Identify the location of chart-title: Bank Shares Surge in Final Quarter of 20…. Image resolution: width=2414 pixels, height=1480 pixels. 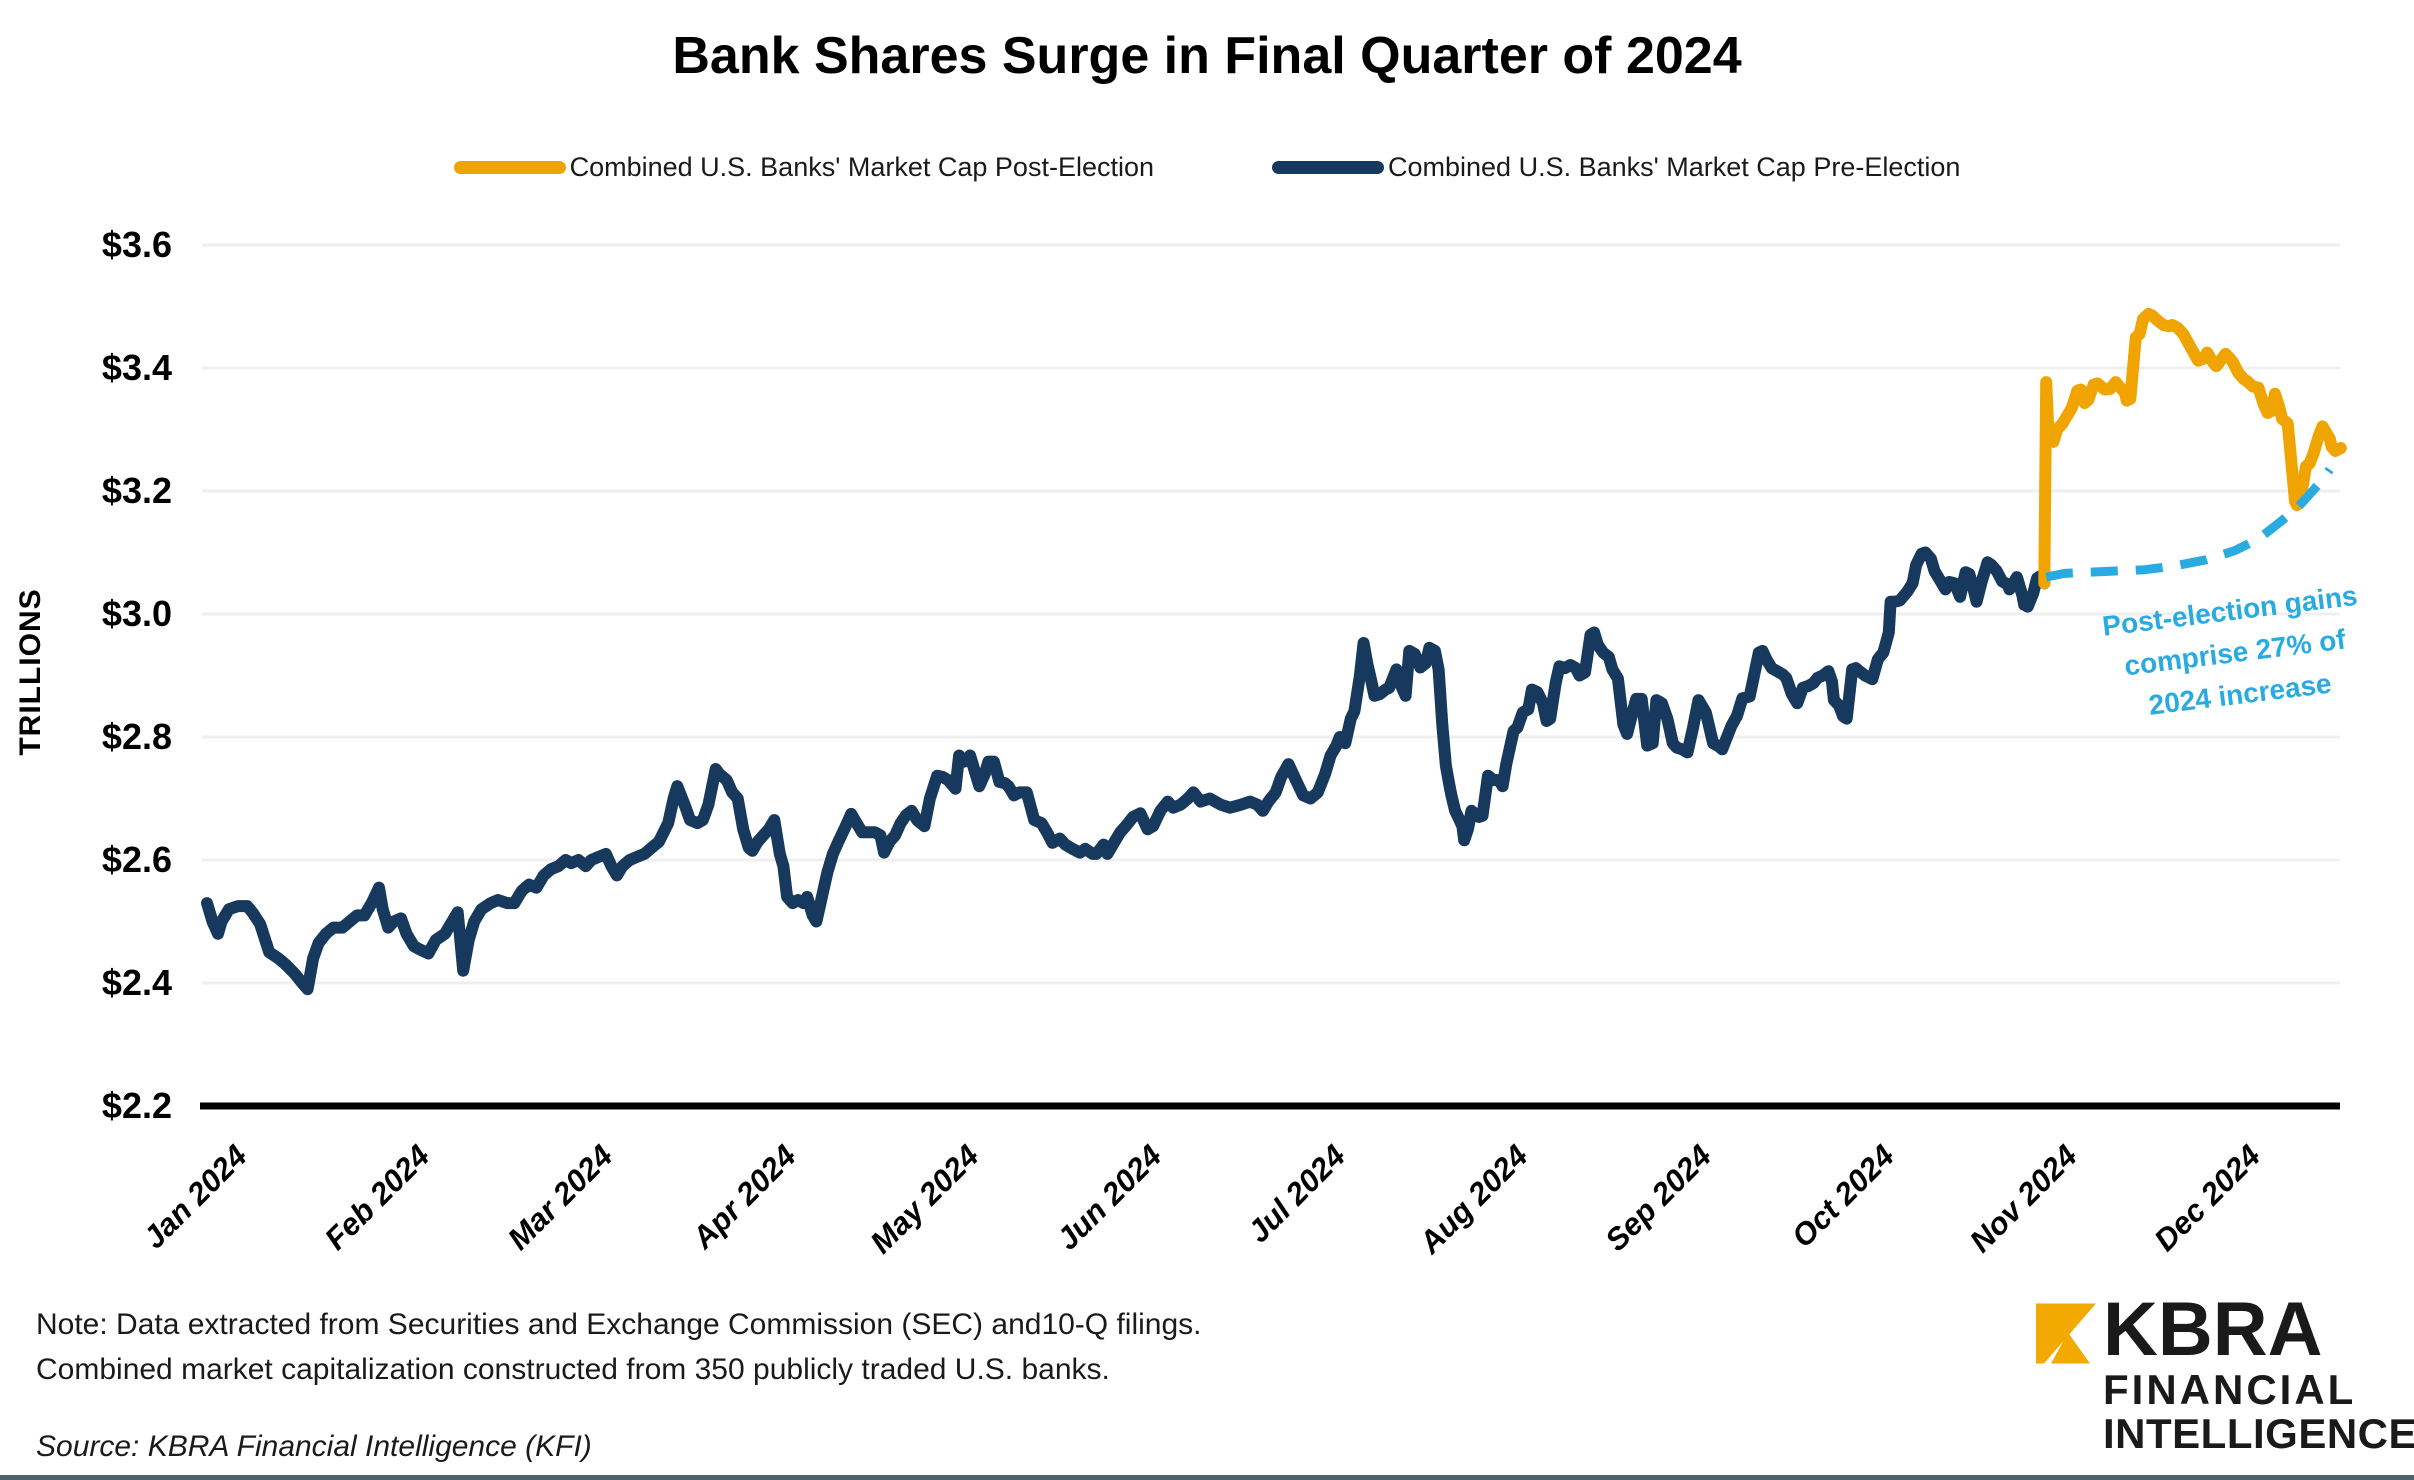
(1207, 56).